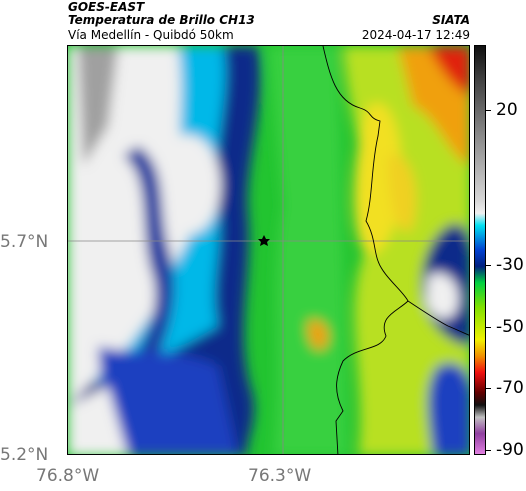  What do you see at coordinates (448, 71) in the screenshot?
I see `warm-zone-red` at bounding box center [448, 71].